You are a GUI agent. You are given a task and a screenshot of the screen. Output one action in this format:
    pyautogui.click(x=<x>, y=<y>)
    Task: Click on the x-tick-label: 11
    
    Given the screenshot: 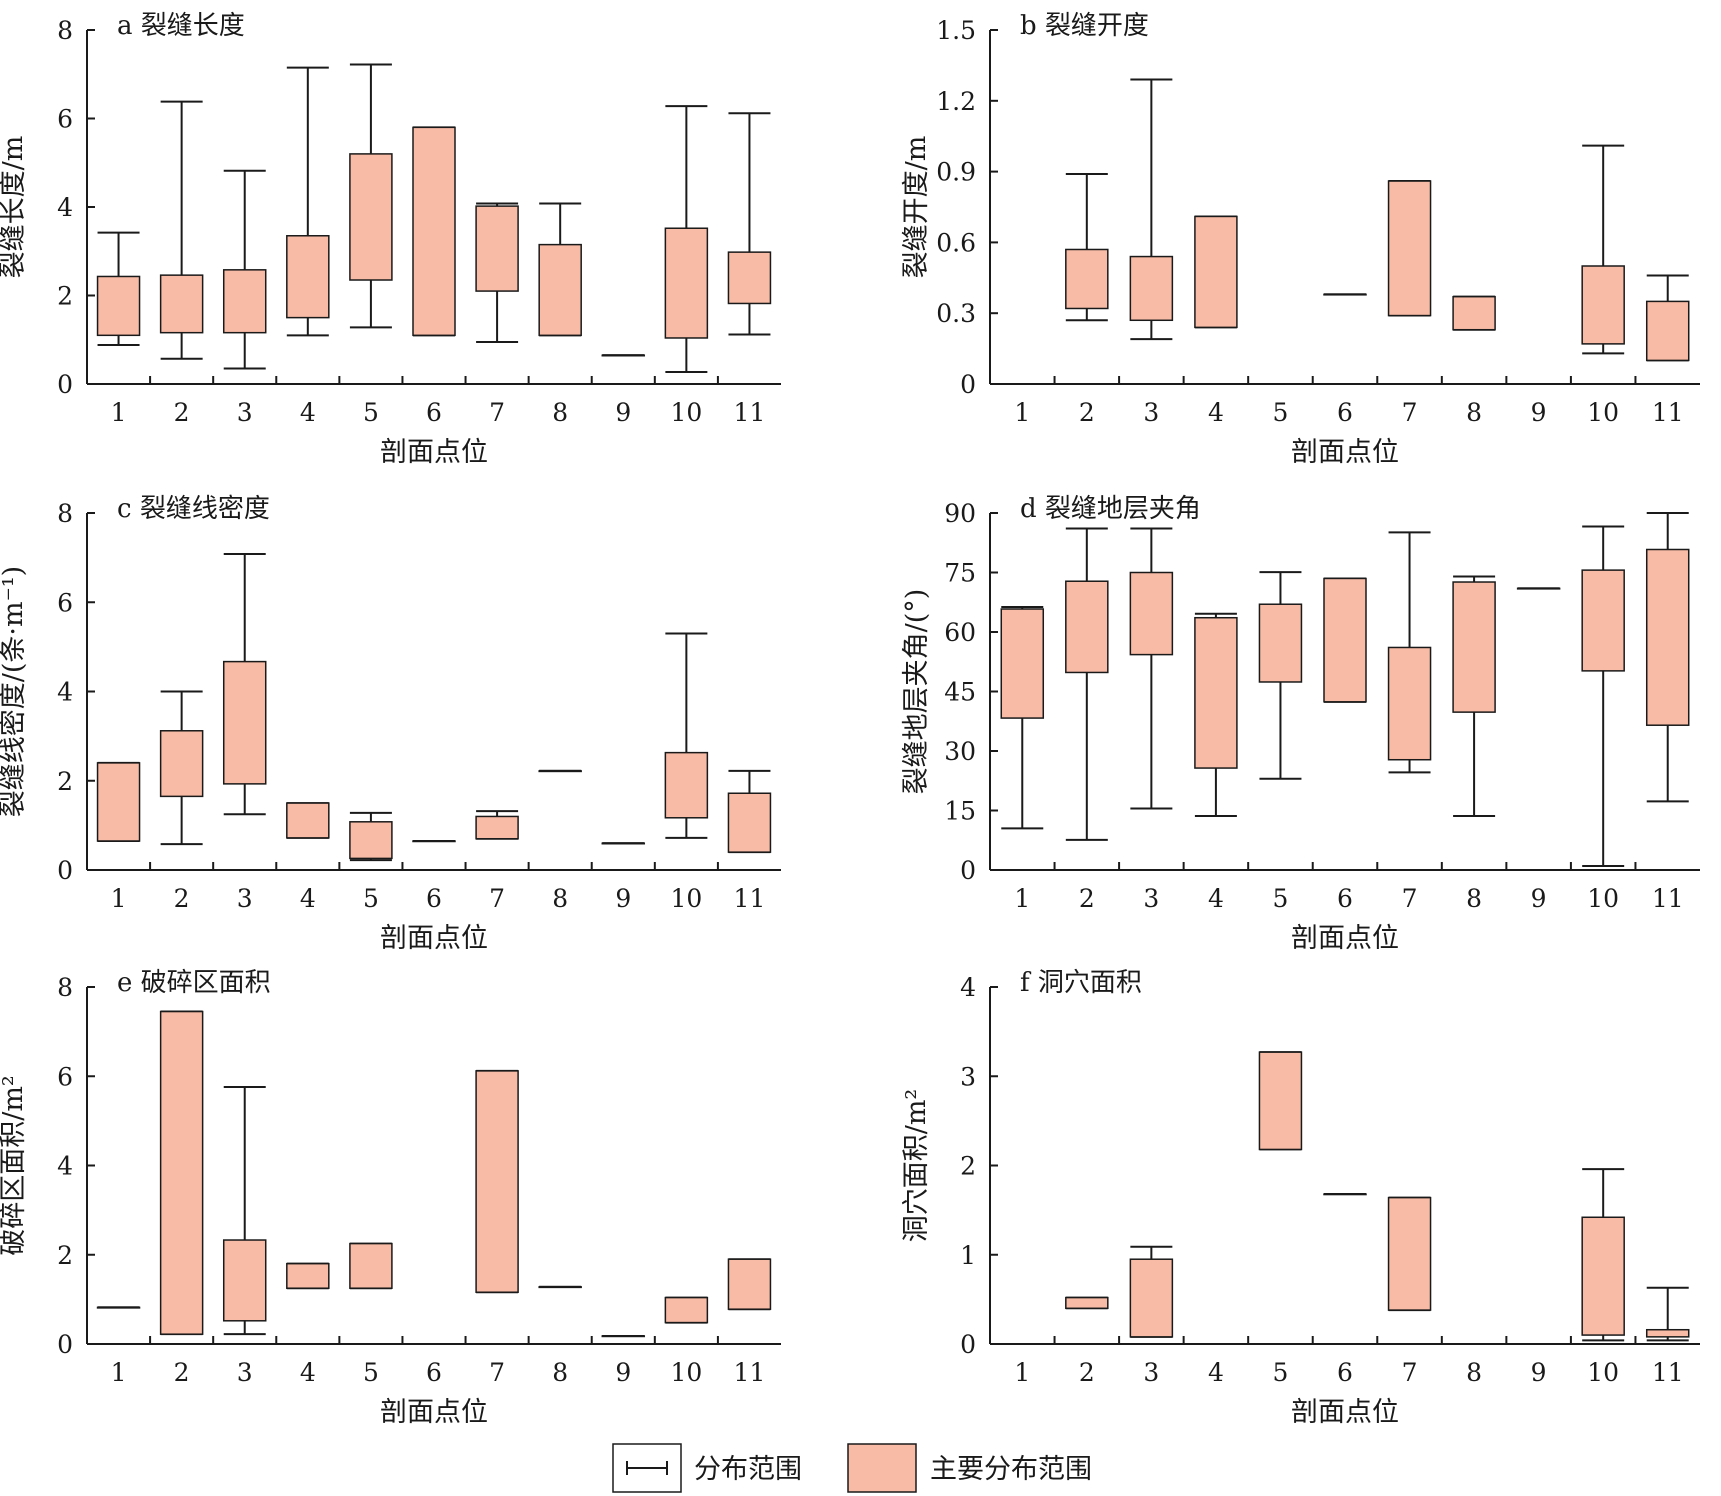 What is the action you would take?
    pyautogui.click(x=750, y=412)
    